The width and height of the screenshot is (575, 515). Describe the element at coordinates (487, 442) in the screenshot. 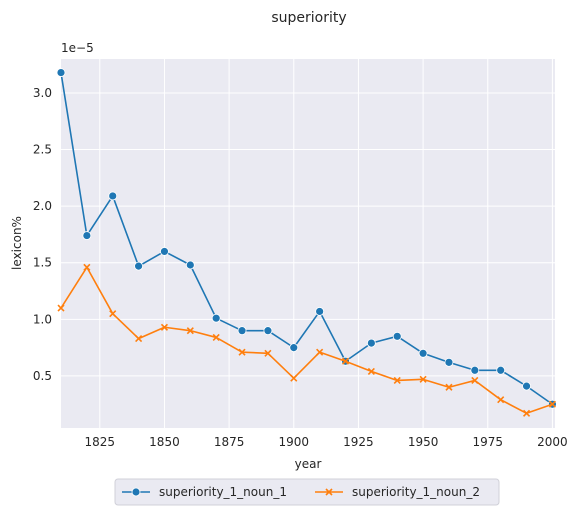

I see `x-tick-label: 1975` at that location.